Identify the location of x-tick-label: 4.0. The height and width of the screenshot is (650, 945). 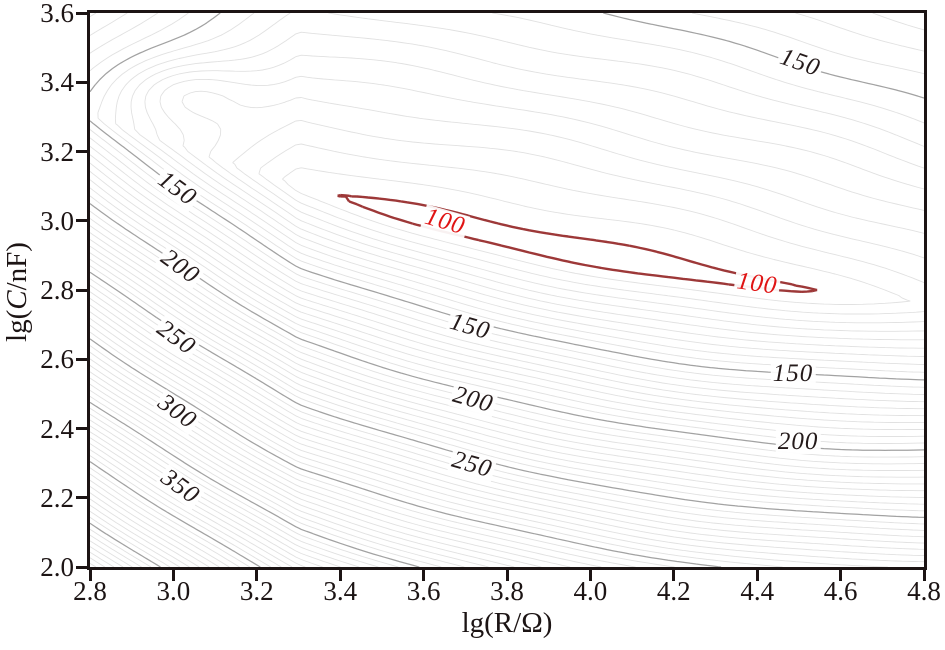
(590, 591).